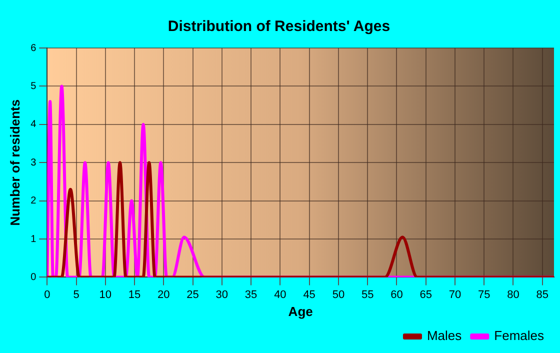 The width and height of the screenshot is (560, 353). What do you see at coordinates (33, 86) in the screenshot?
I see `y-tick-label: 5` at bounding box center [33, 86].